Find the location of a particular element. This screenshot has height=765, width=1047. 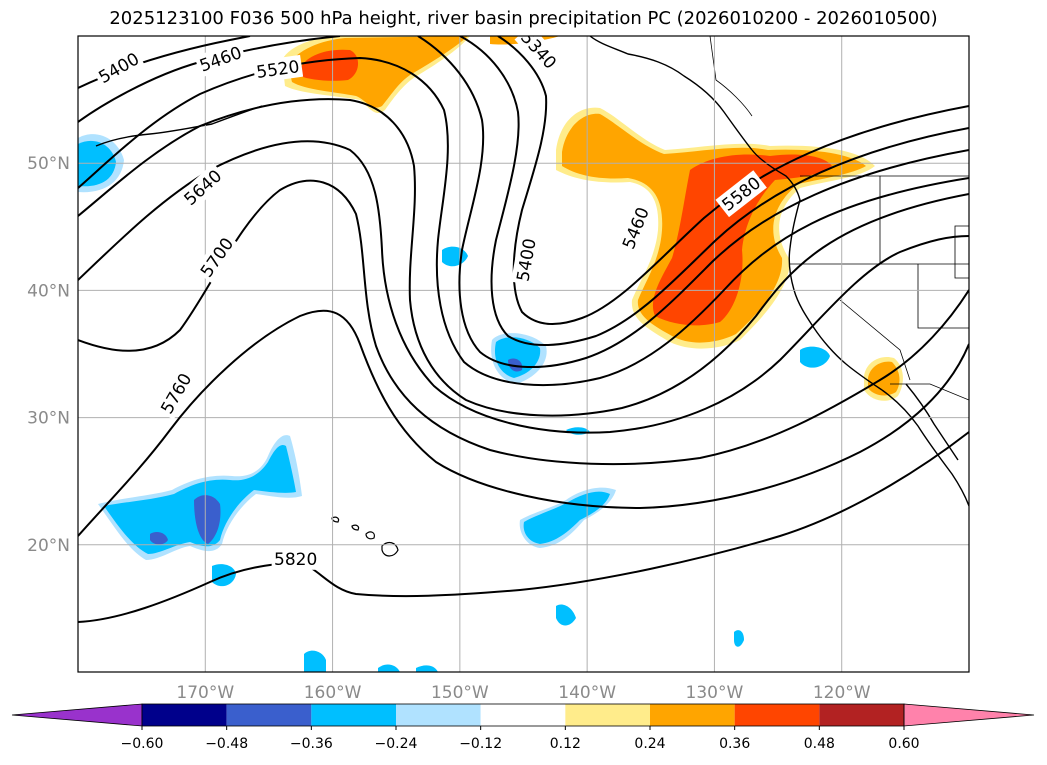

longitude-tick-label: 120°W is located at coordinates (842, 693).